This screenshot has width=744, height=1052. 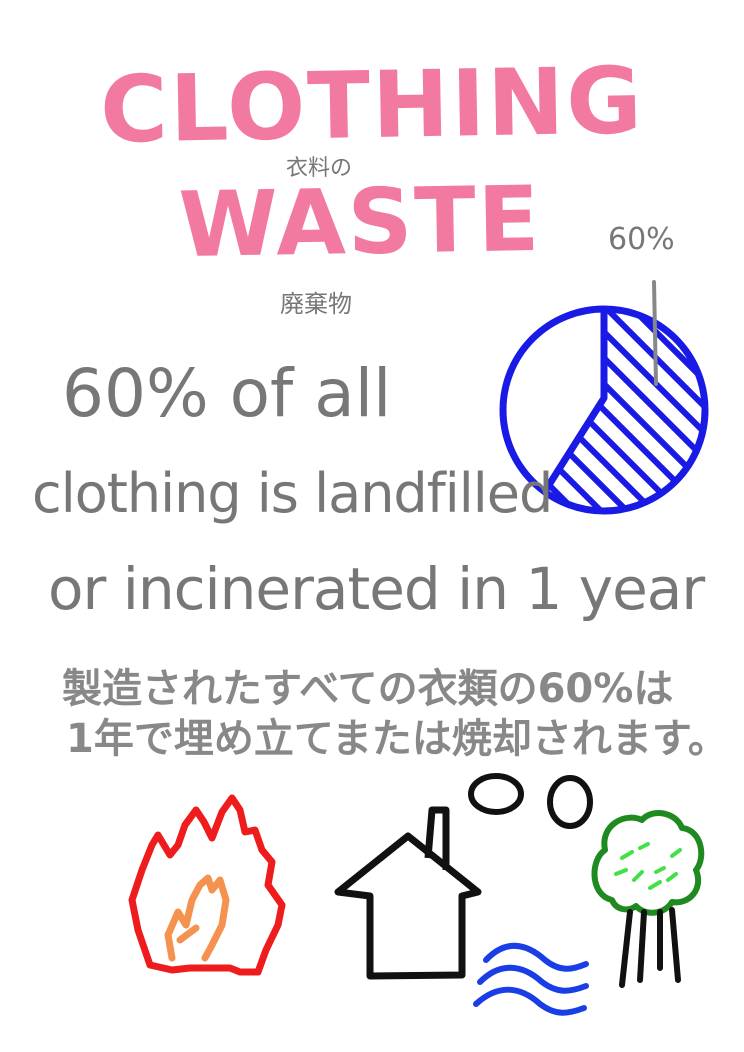 I want to click on statement-line-2: clothing is landfilled, so click(x=292, y=493).